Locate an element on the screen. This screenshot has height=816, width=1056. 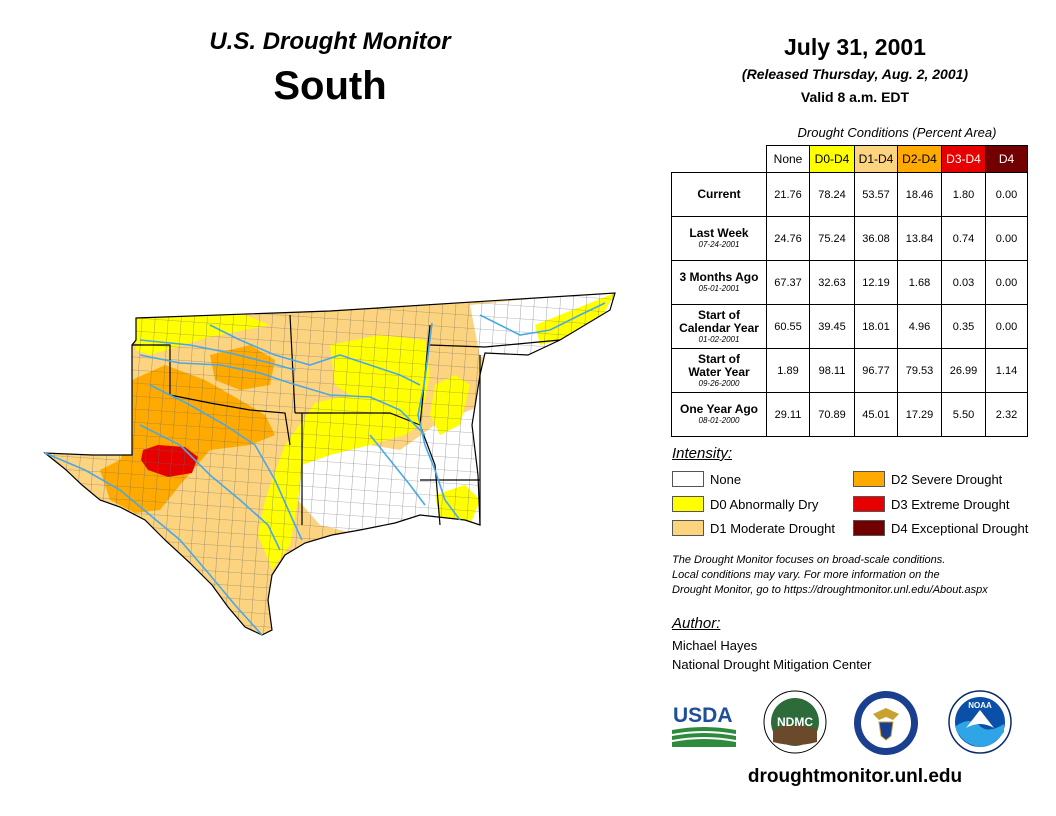
table-cell: 13.84 is located at coordinates (919, 238).